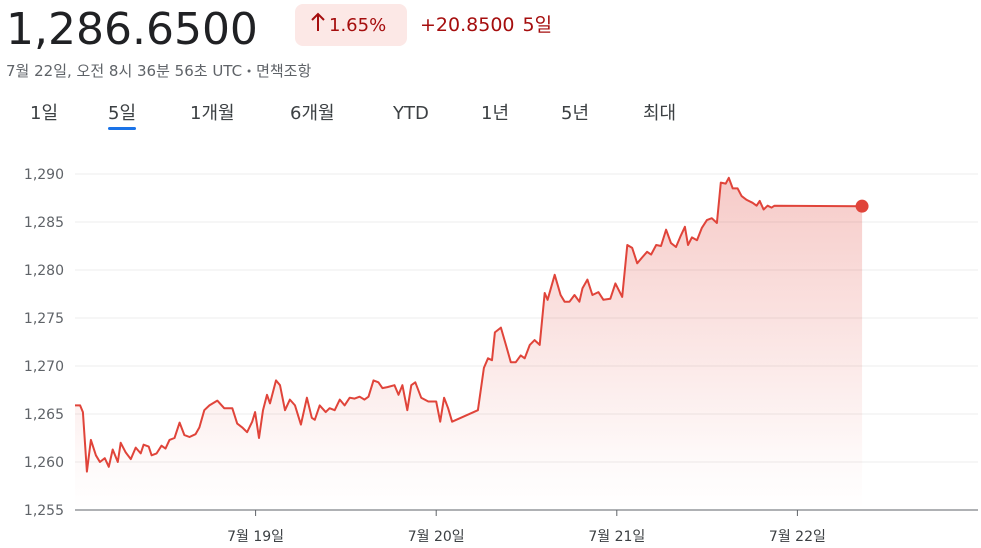 The image size is (981, 548). Describe the element at coordinates (44, 113) in the screenshot. I see `range-tab: 1일` at that location.